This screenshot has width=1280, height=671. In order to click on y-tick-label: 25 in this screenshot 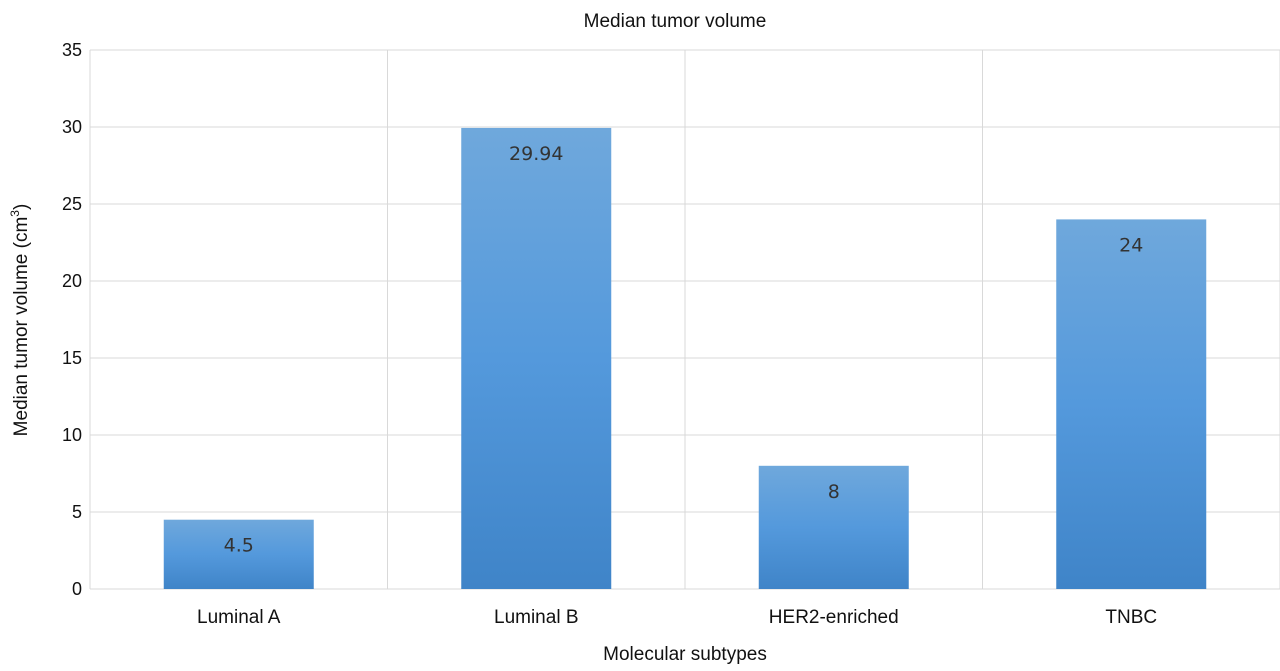, I will do `click(72, 204)`.